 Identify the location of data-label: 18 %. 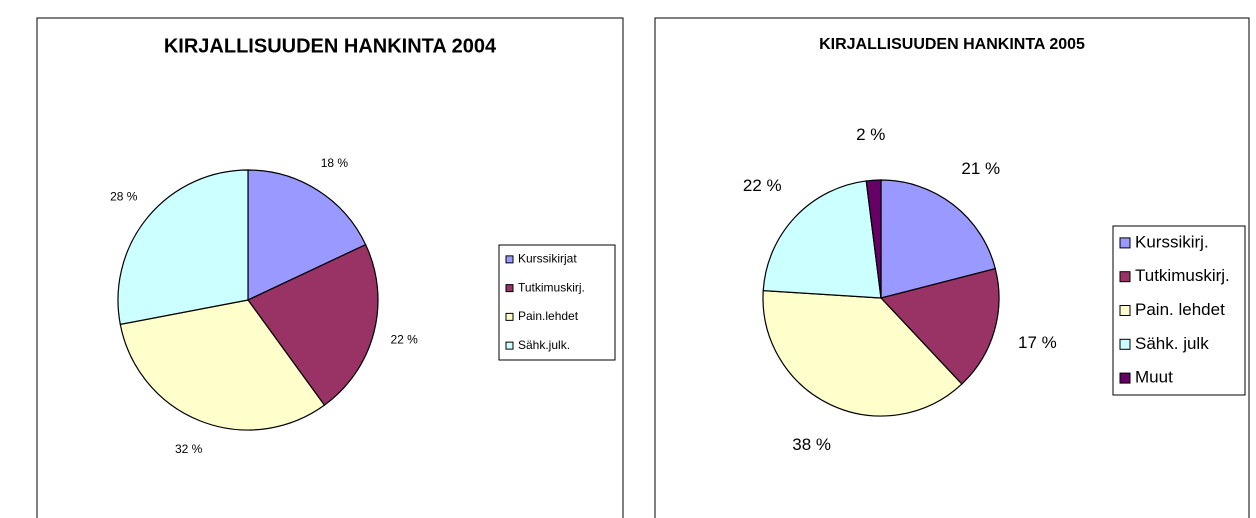
(335, 163).